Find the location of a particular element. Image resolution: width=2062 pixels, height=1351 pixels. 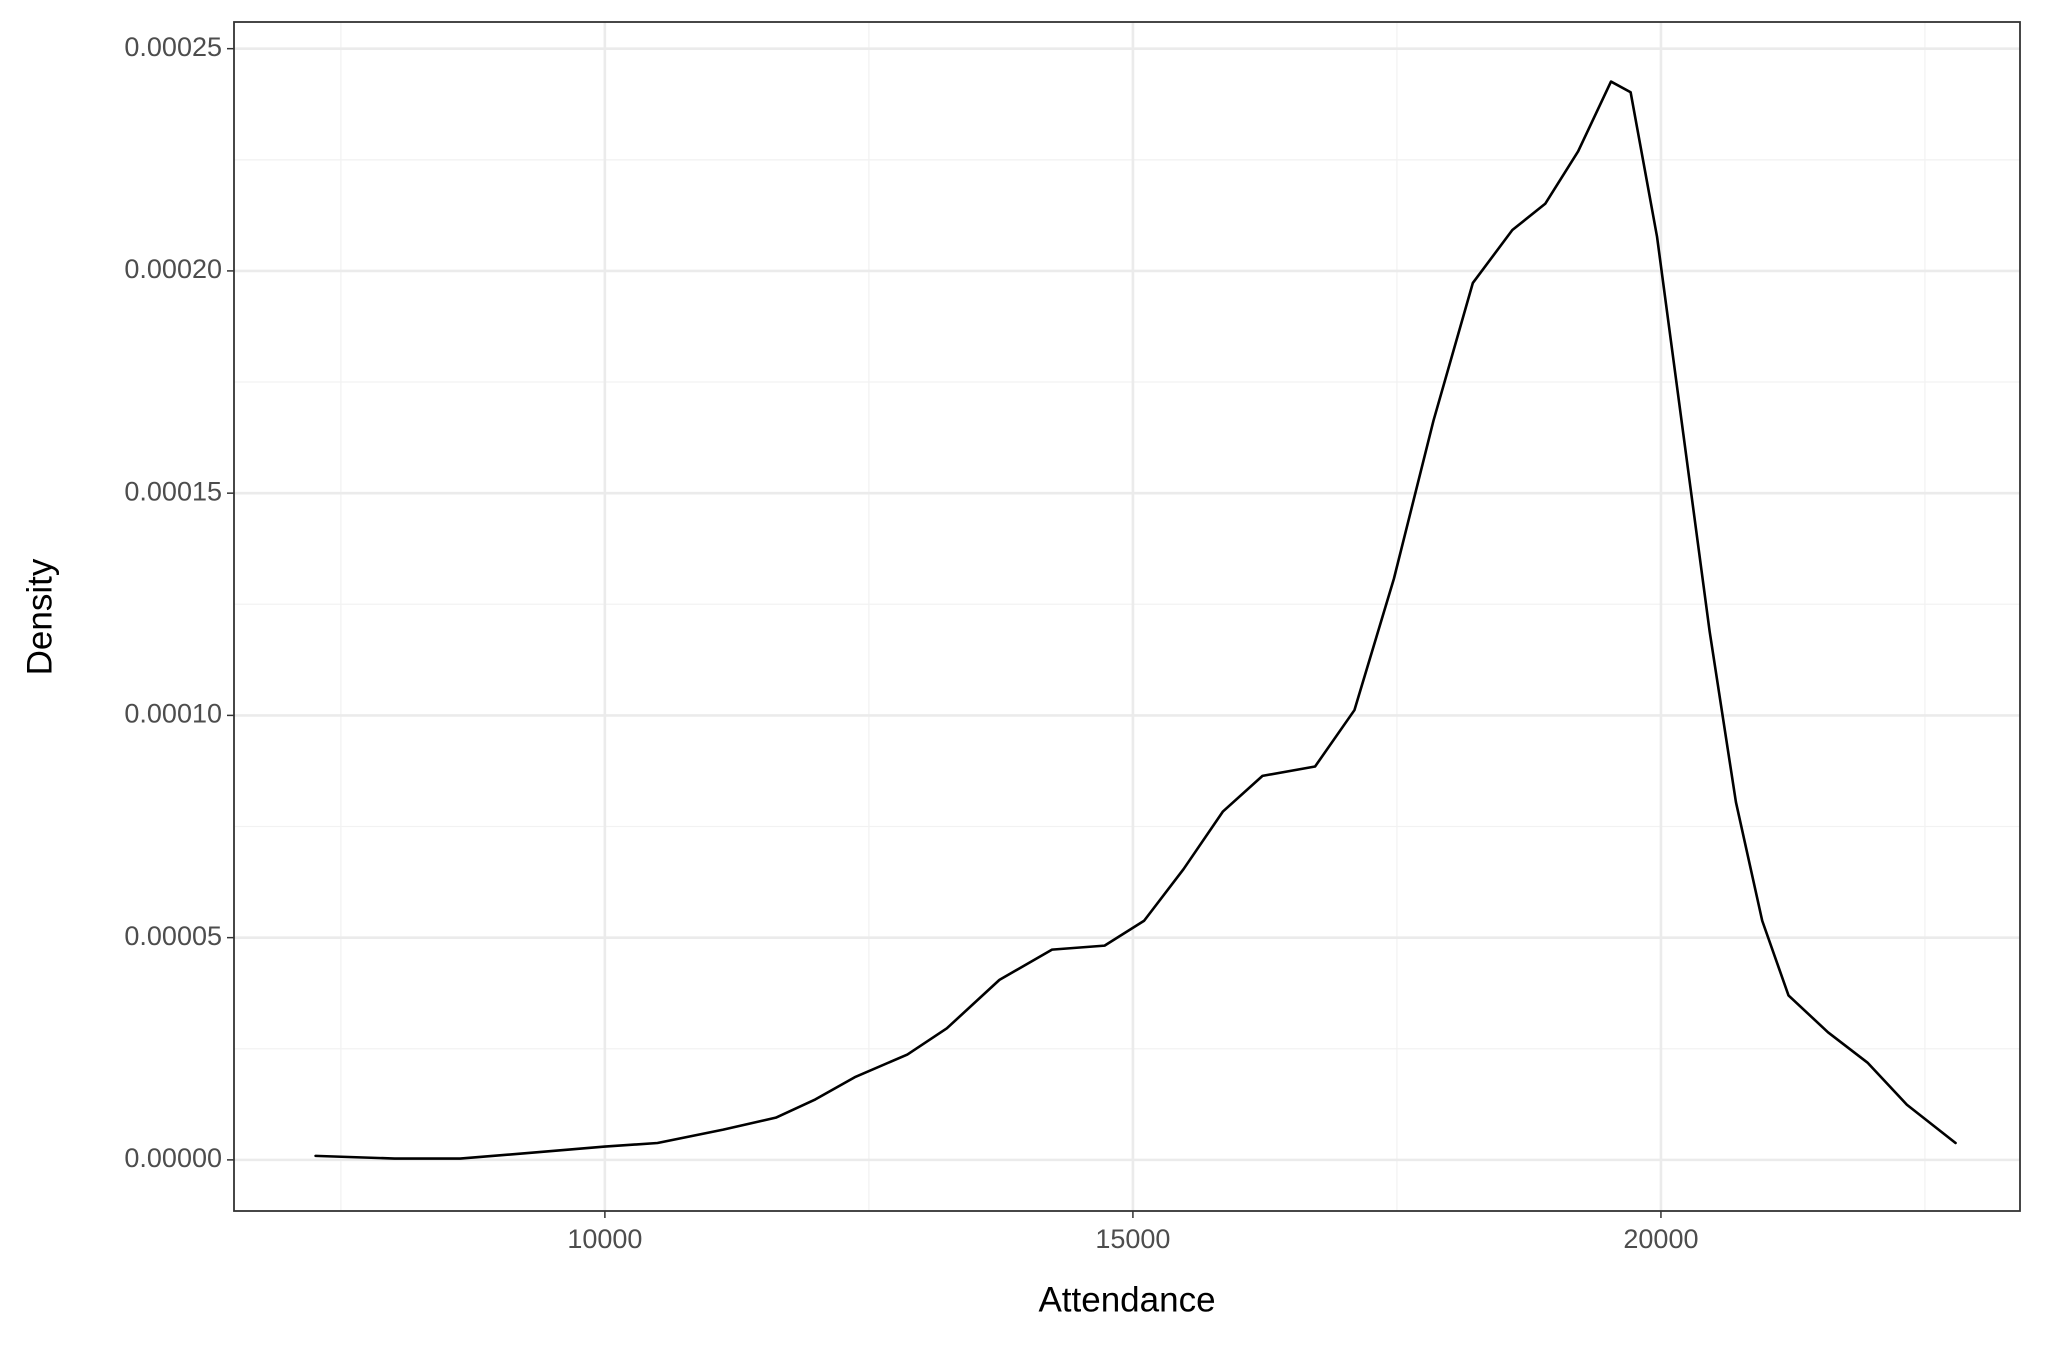

y-tick-label: 0.00015 is located at coordinates (173, 491).